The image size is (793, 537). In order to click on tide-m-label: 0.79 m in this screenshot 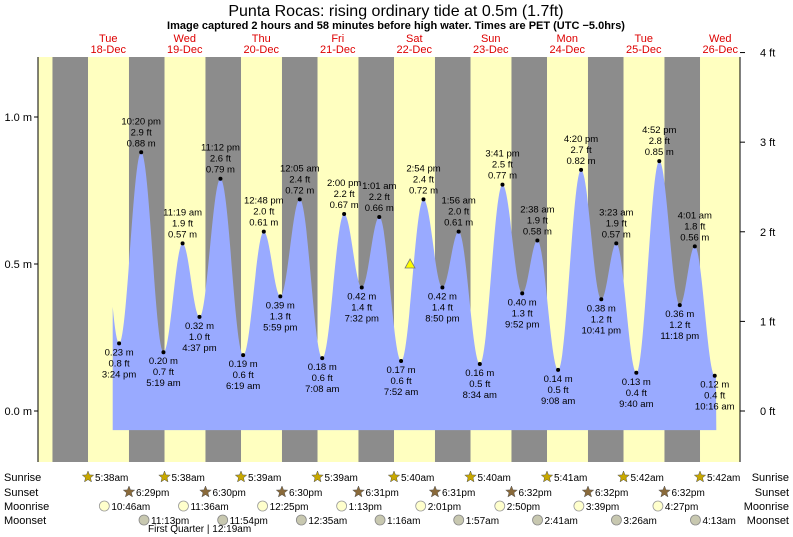, I will do `click(220, 170)`.